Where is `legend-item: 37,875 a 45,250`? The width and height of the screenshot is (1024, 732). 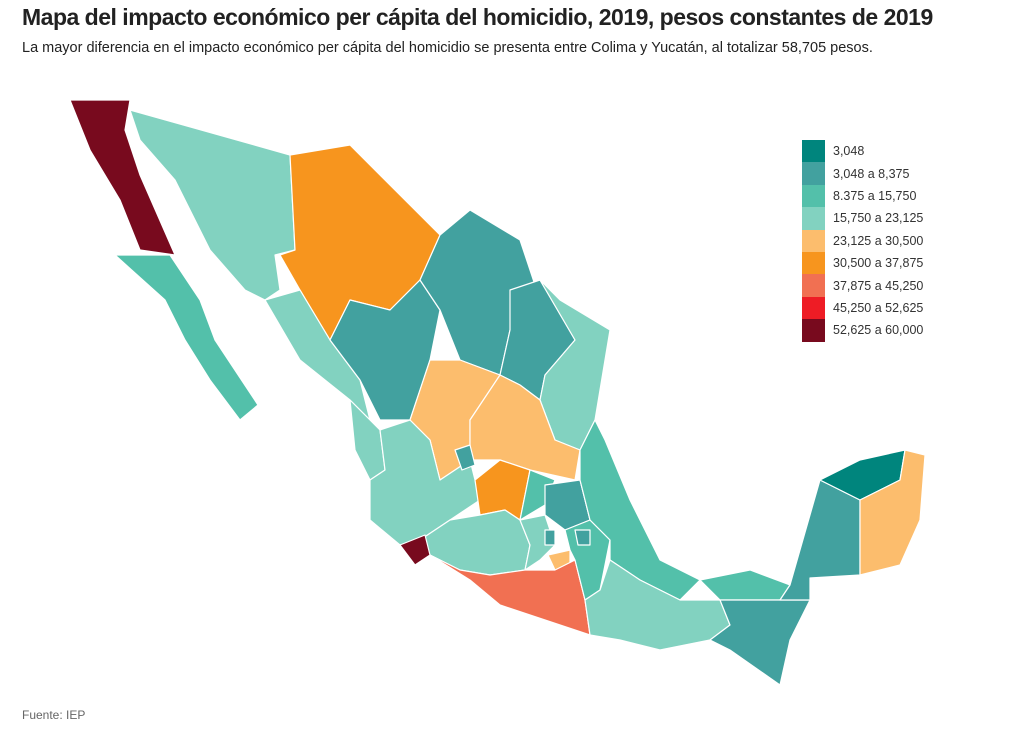 legend-item: 37,875 a 45,250 is located at coordinates (863, 285).